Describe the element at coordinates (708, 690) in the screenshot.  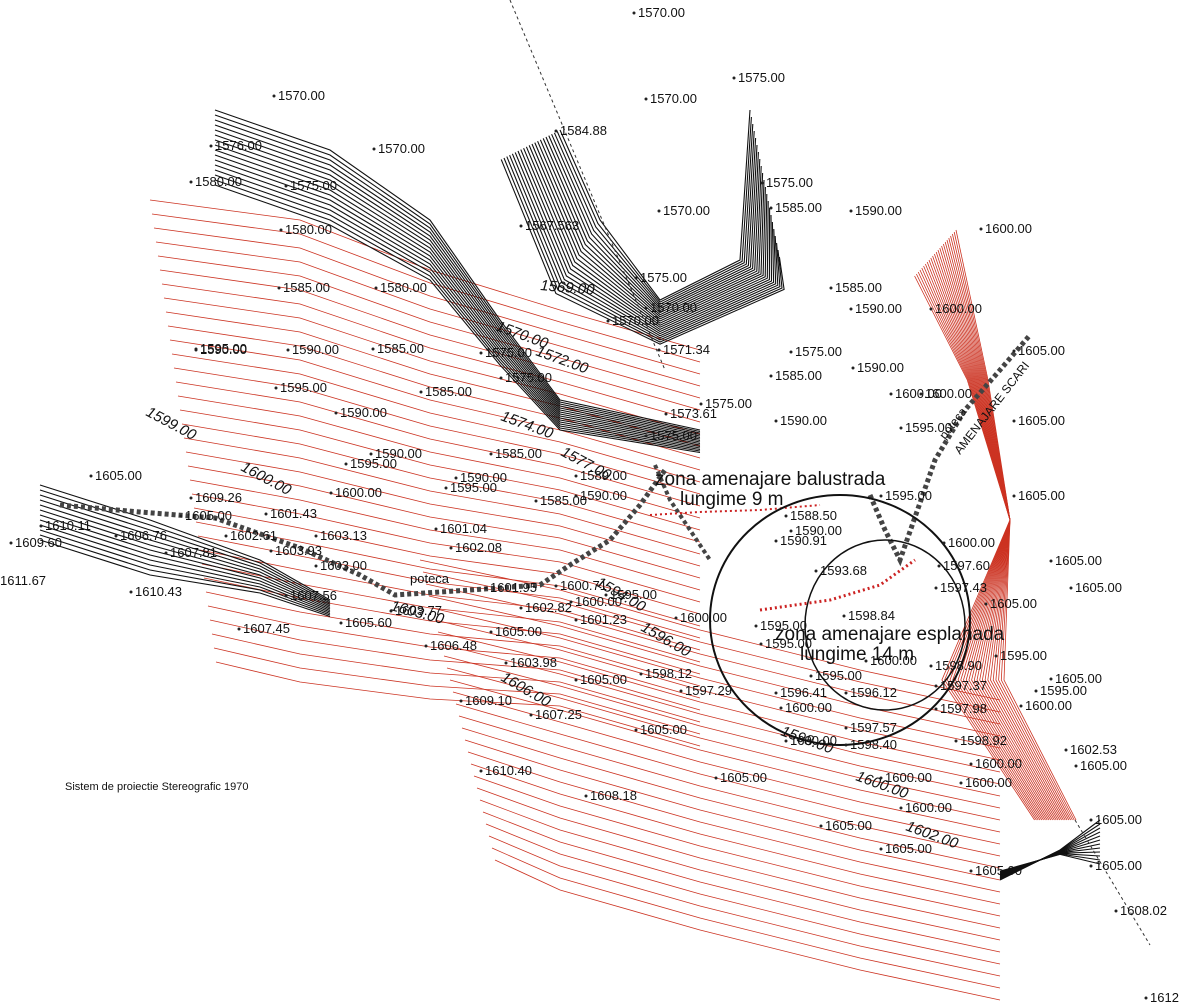
I see `elevation-label: 1597.29` at that location.